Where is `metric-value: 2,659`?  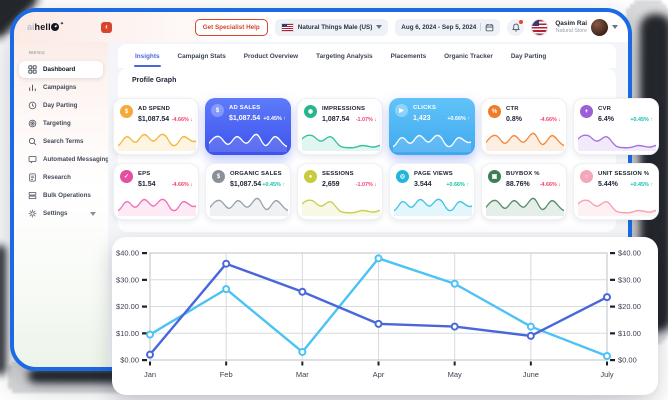
metric-value: 2,659 is located at coordinates (331, 184).